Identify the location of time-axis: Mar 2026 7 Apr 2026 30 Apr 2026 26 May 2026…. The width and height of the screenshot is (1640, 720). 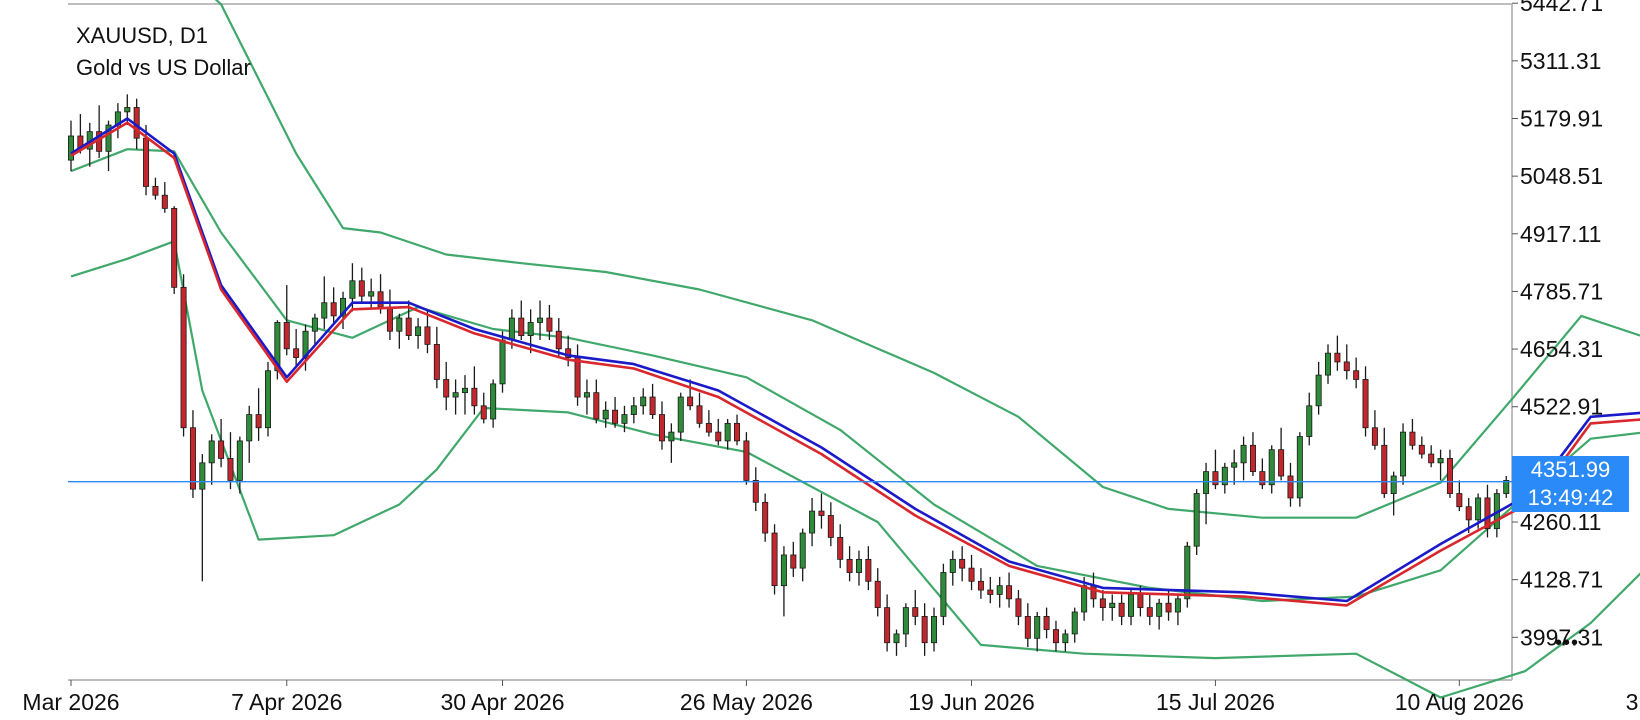
(831, 697).